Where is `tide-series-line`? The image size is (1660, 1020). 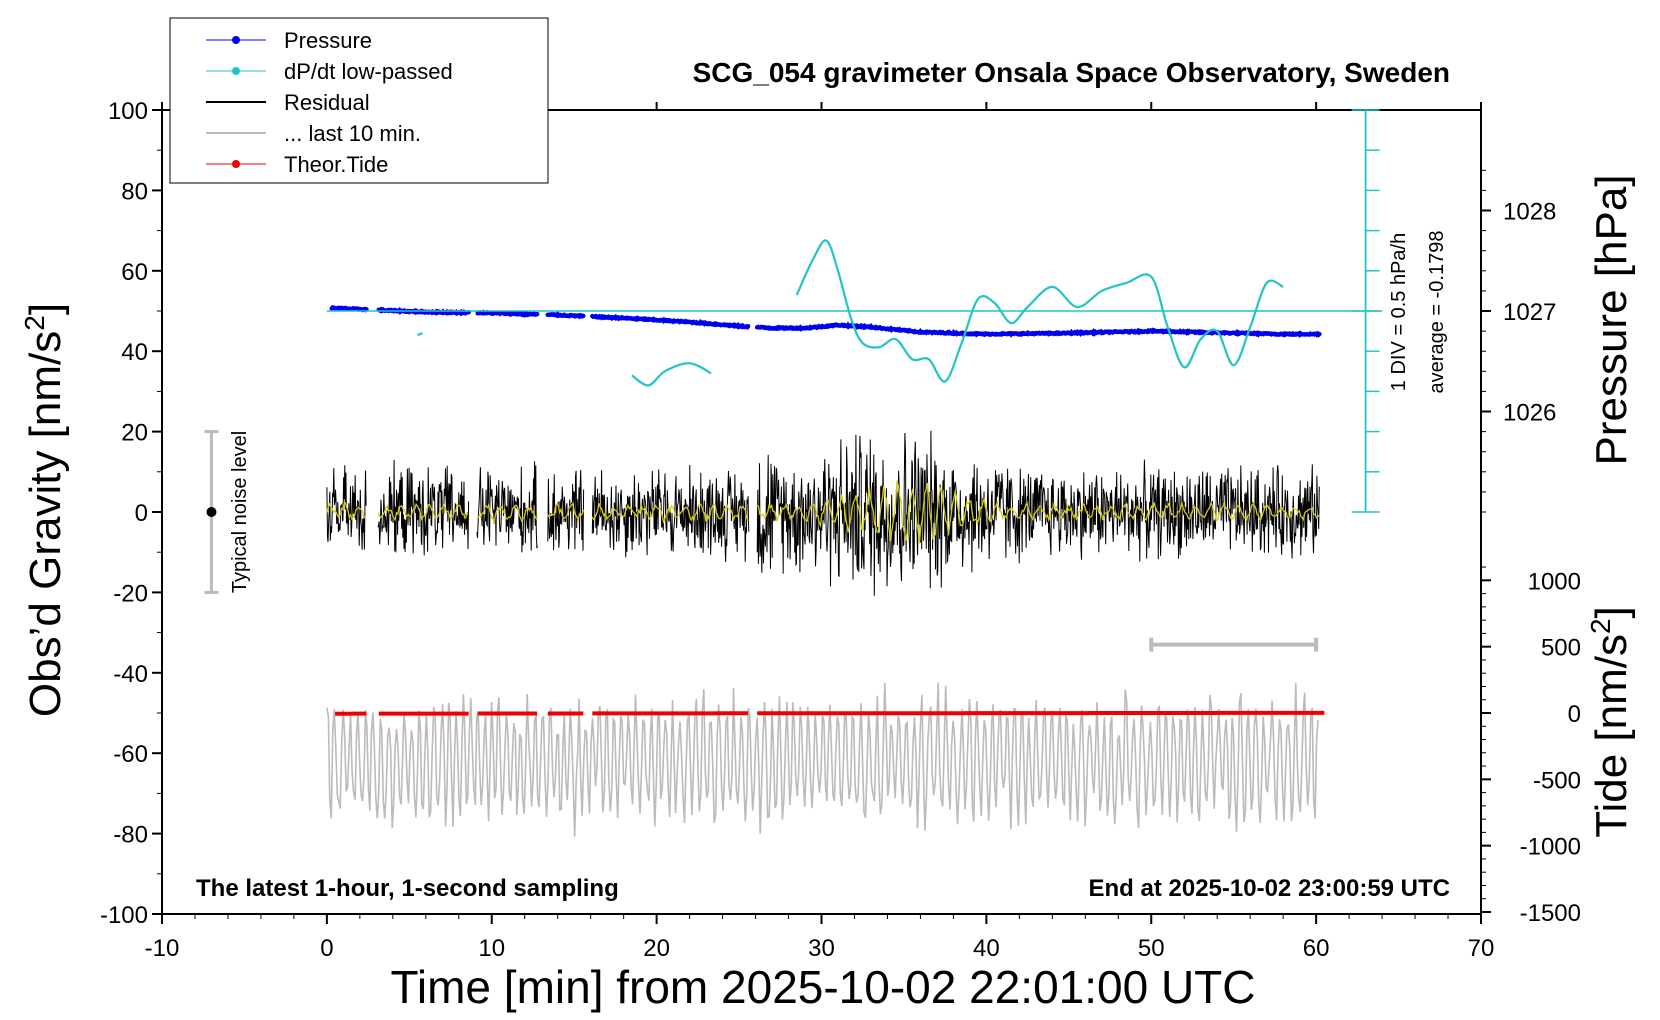 tide-series-line is located at coordinates (830, 713).